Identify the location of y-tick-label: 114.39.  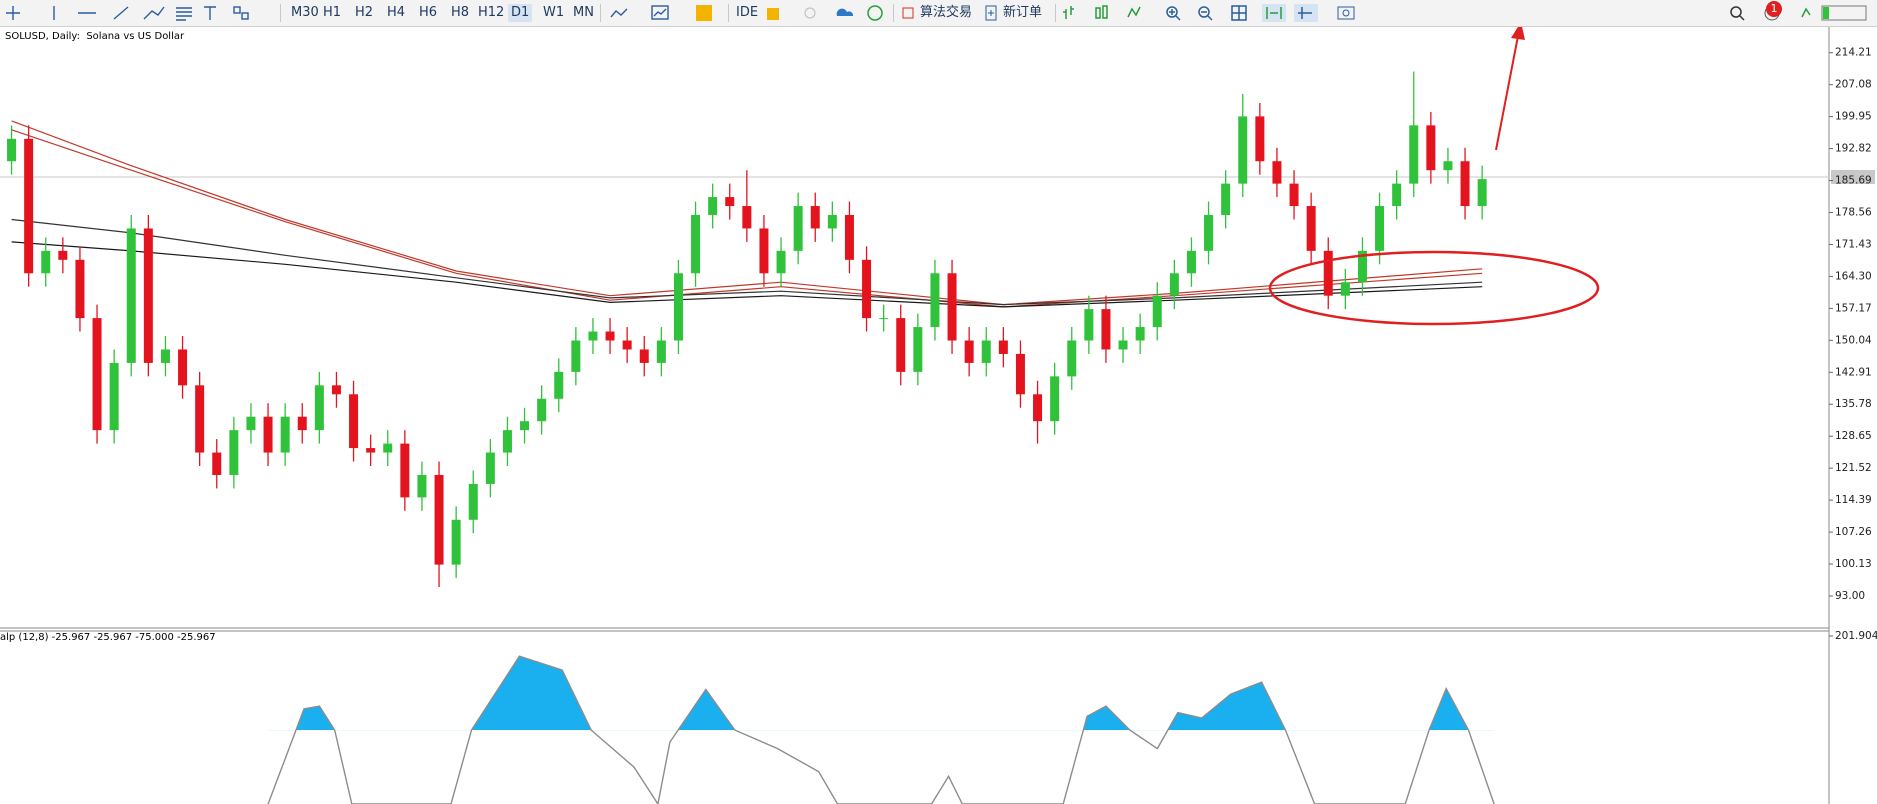
(1853, 500).